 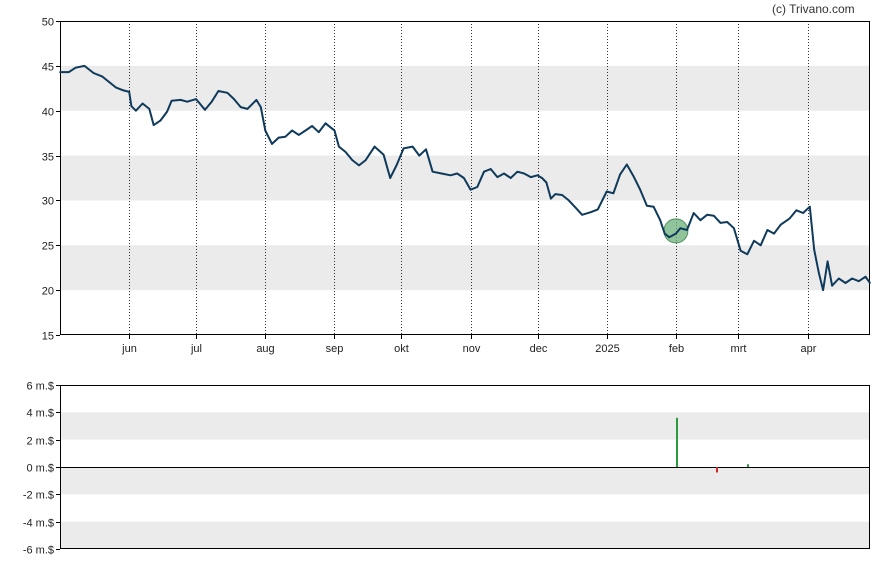 I want to click on x-tick-label: mrt, so click(x=739, y=349).